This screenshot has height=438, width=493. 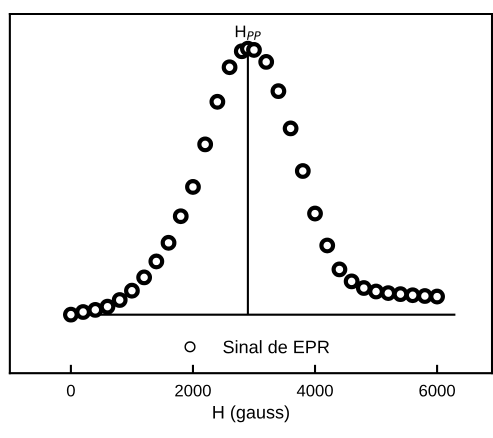 I want to click on x-tick-label: 2000, so click(x=193, y=390).